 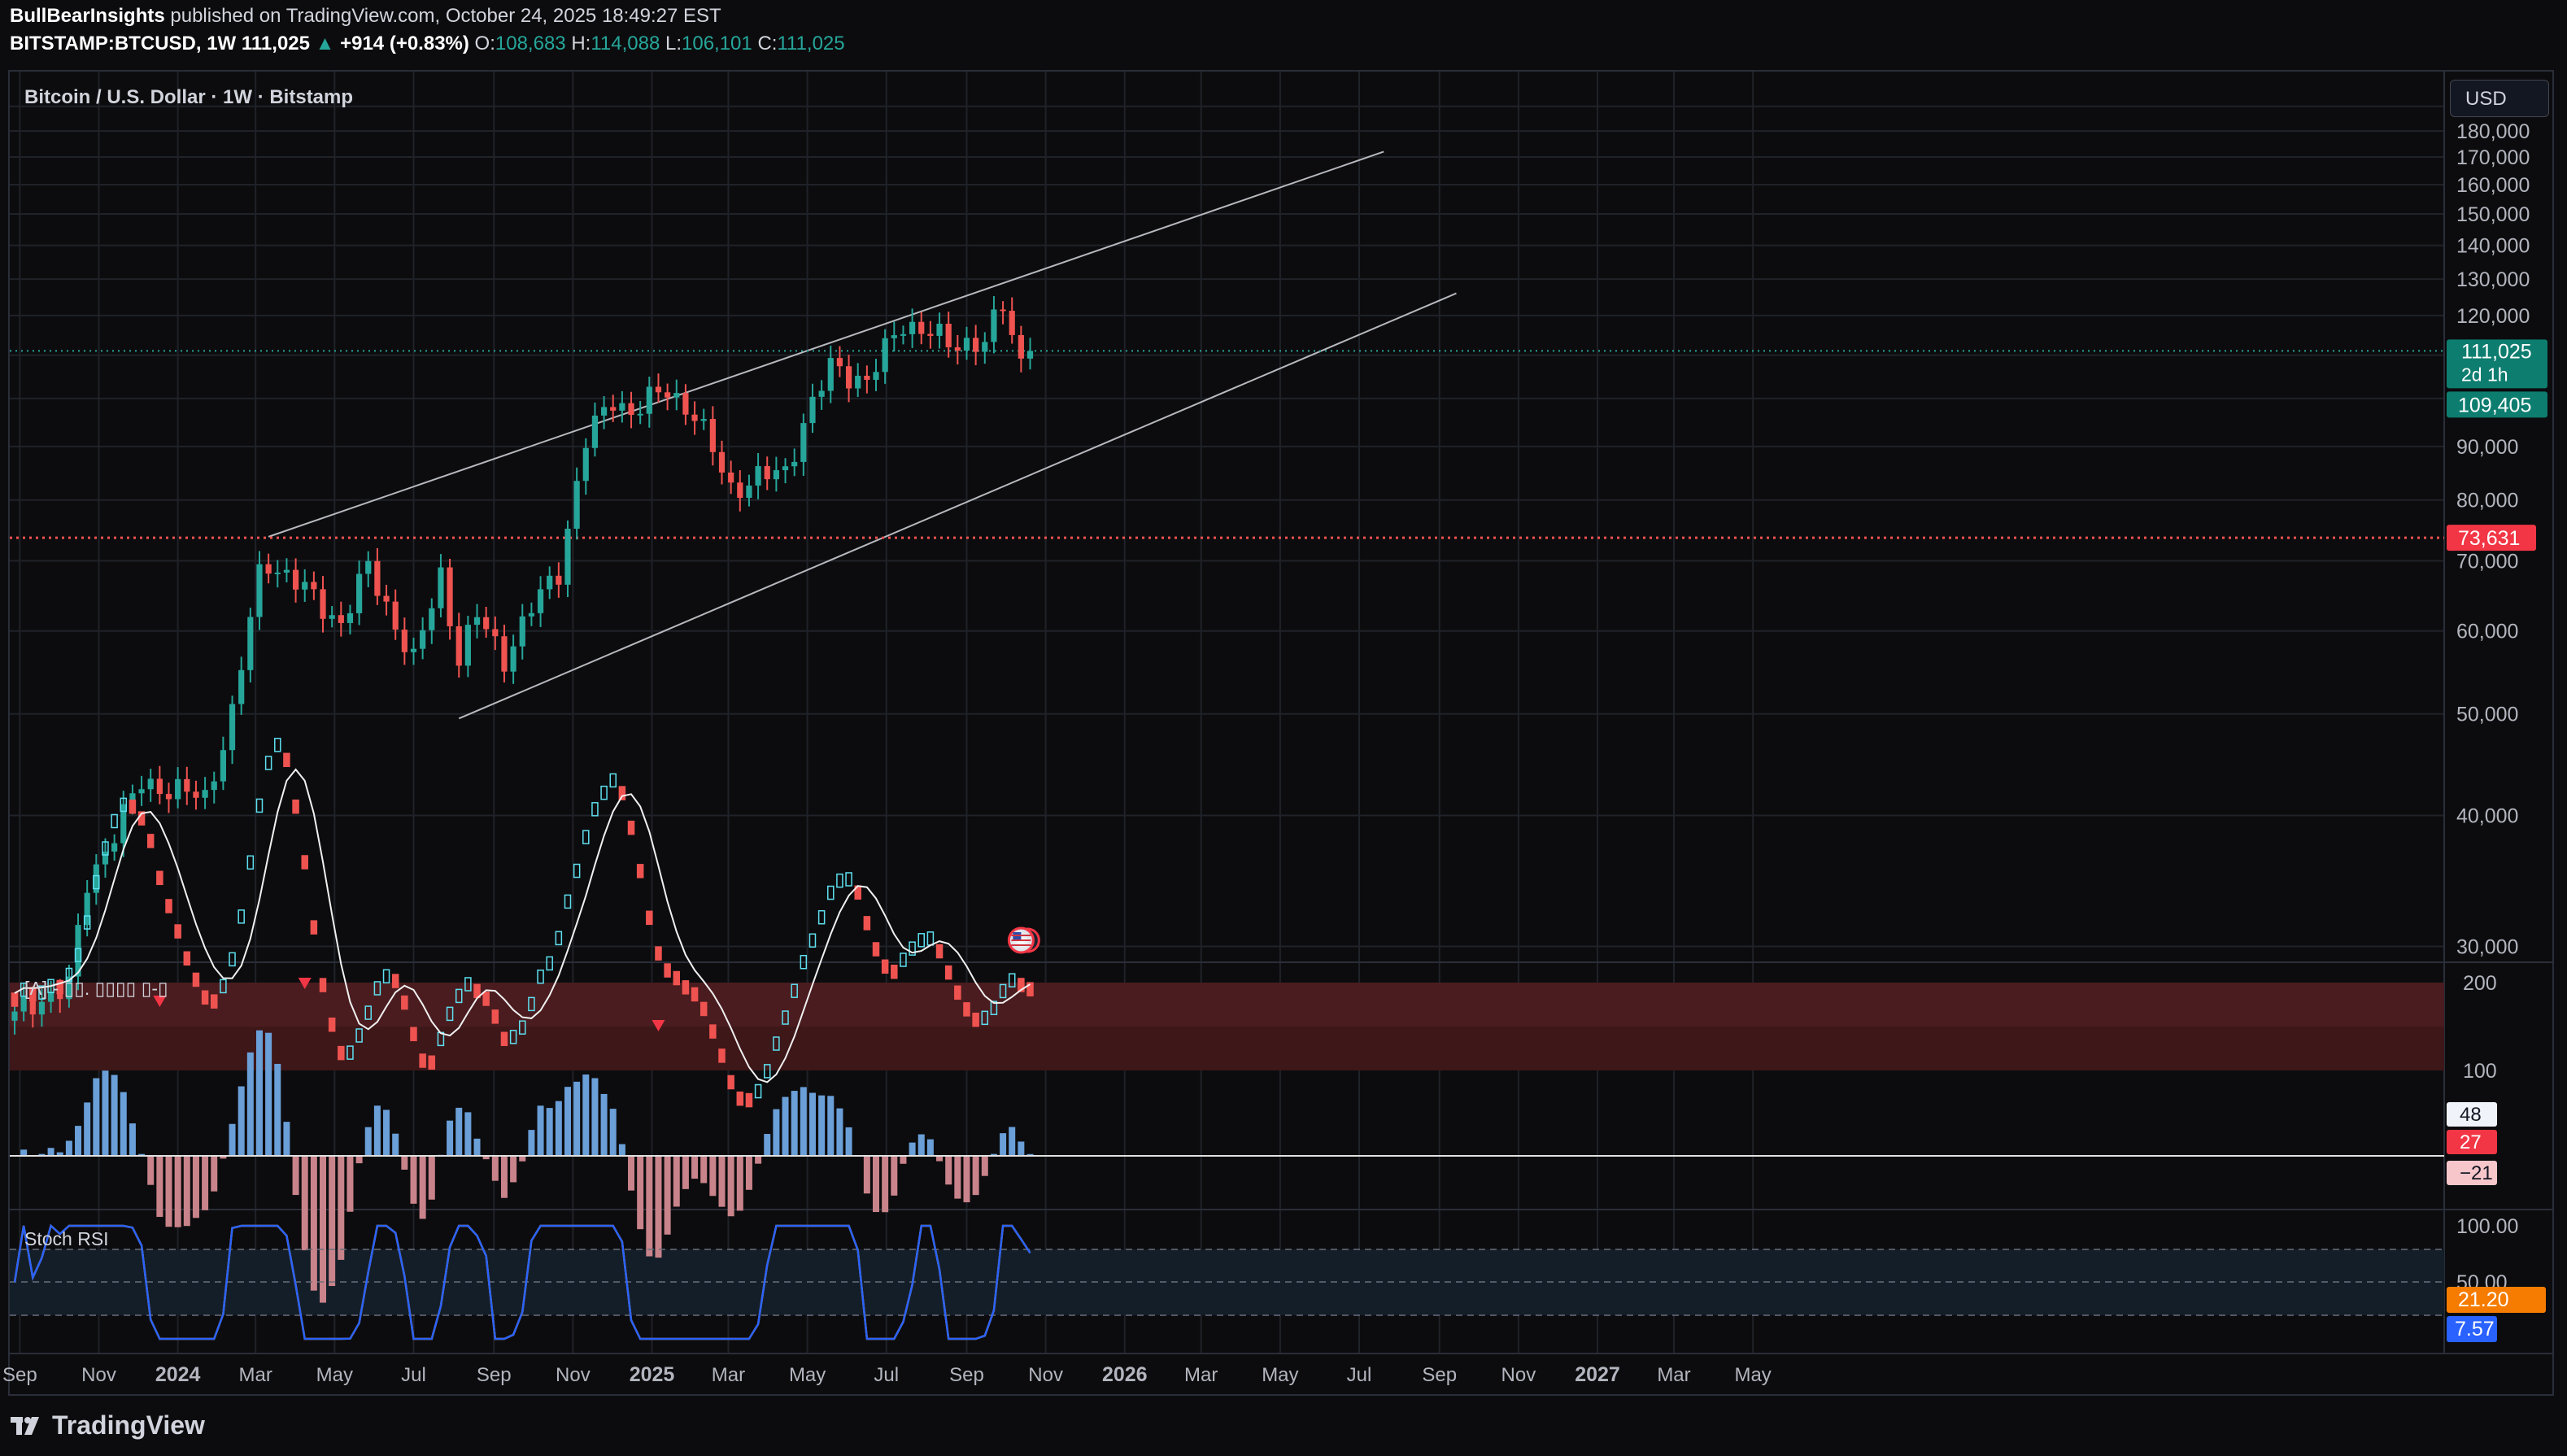 I want to click on time-tick: Mar, so click(x=728, y=1375).